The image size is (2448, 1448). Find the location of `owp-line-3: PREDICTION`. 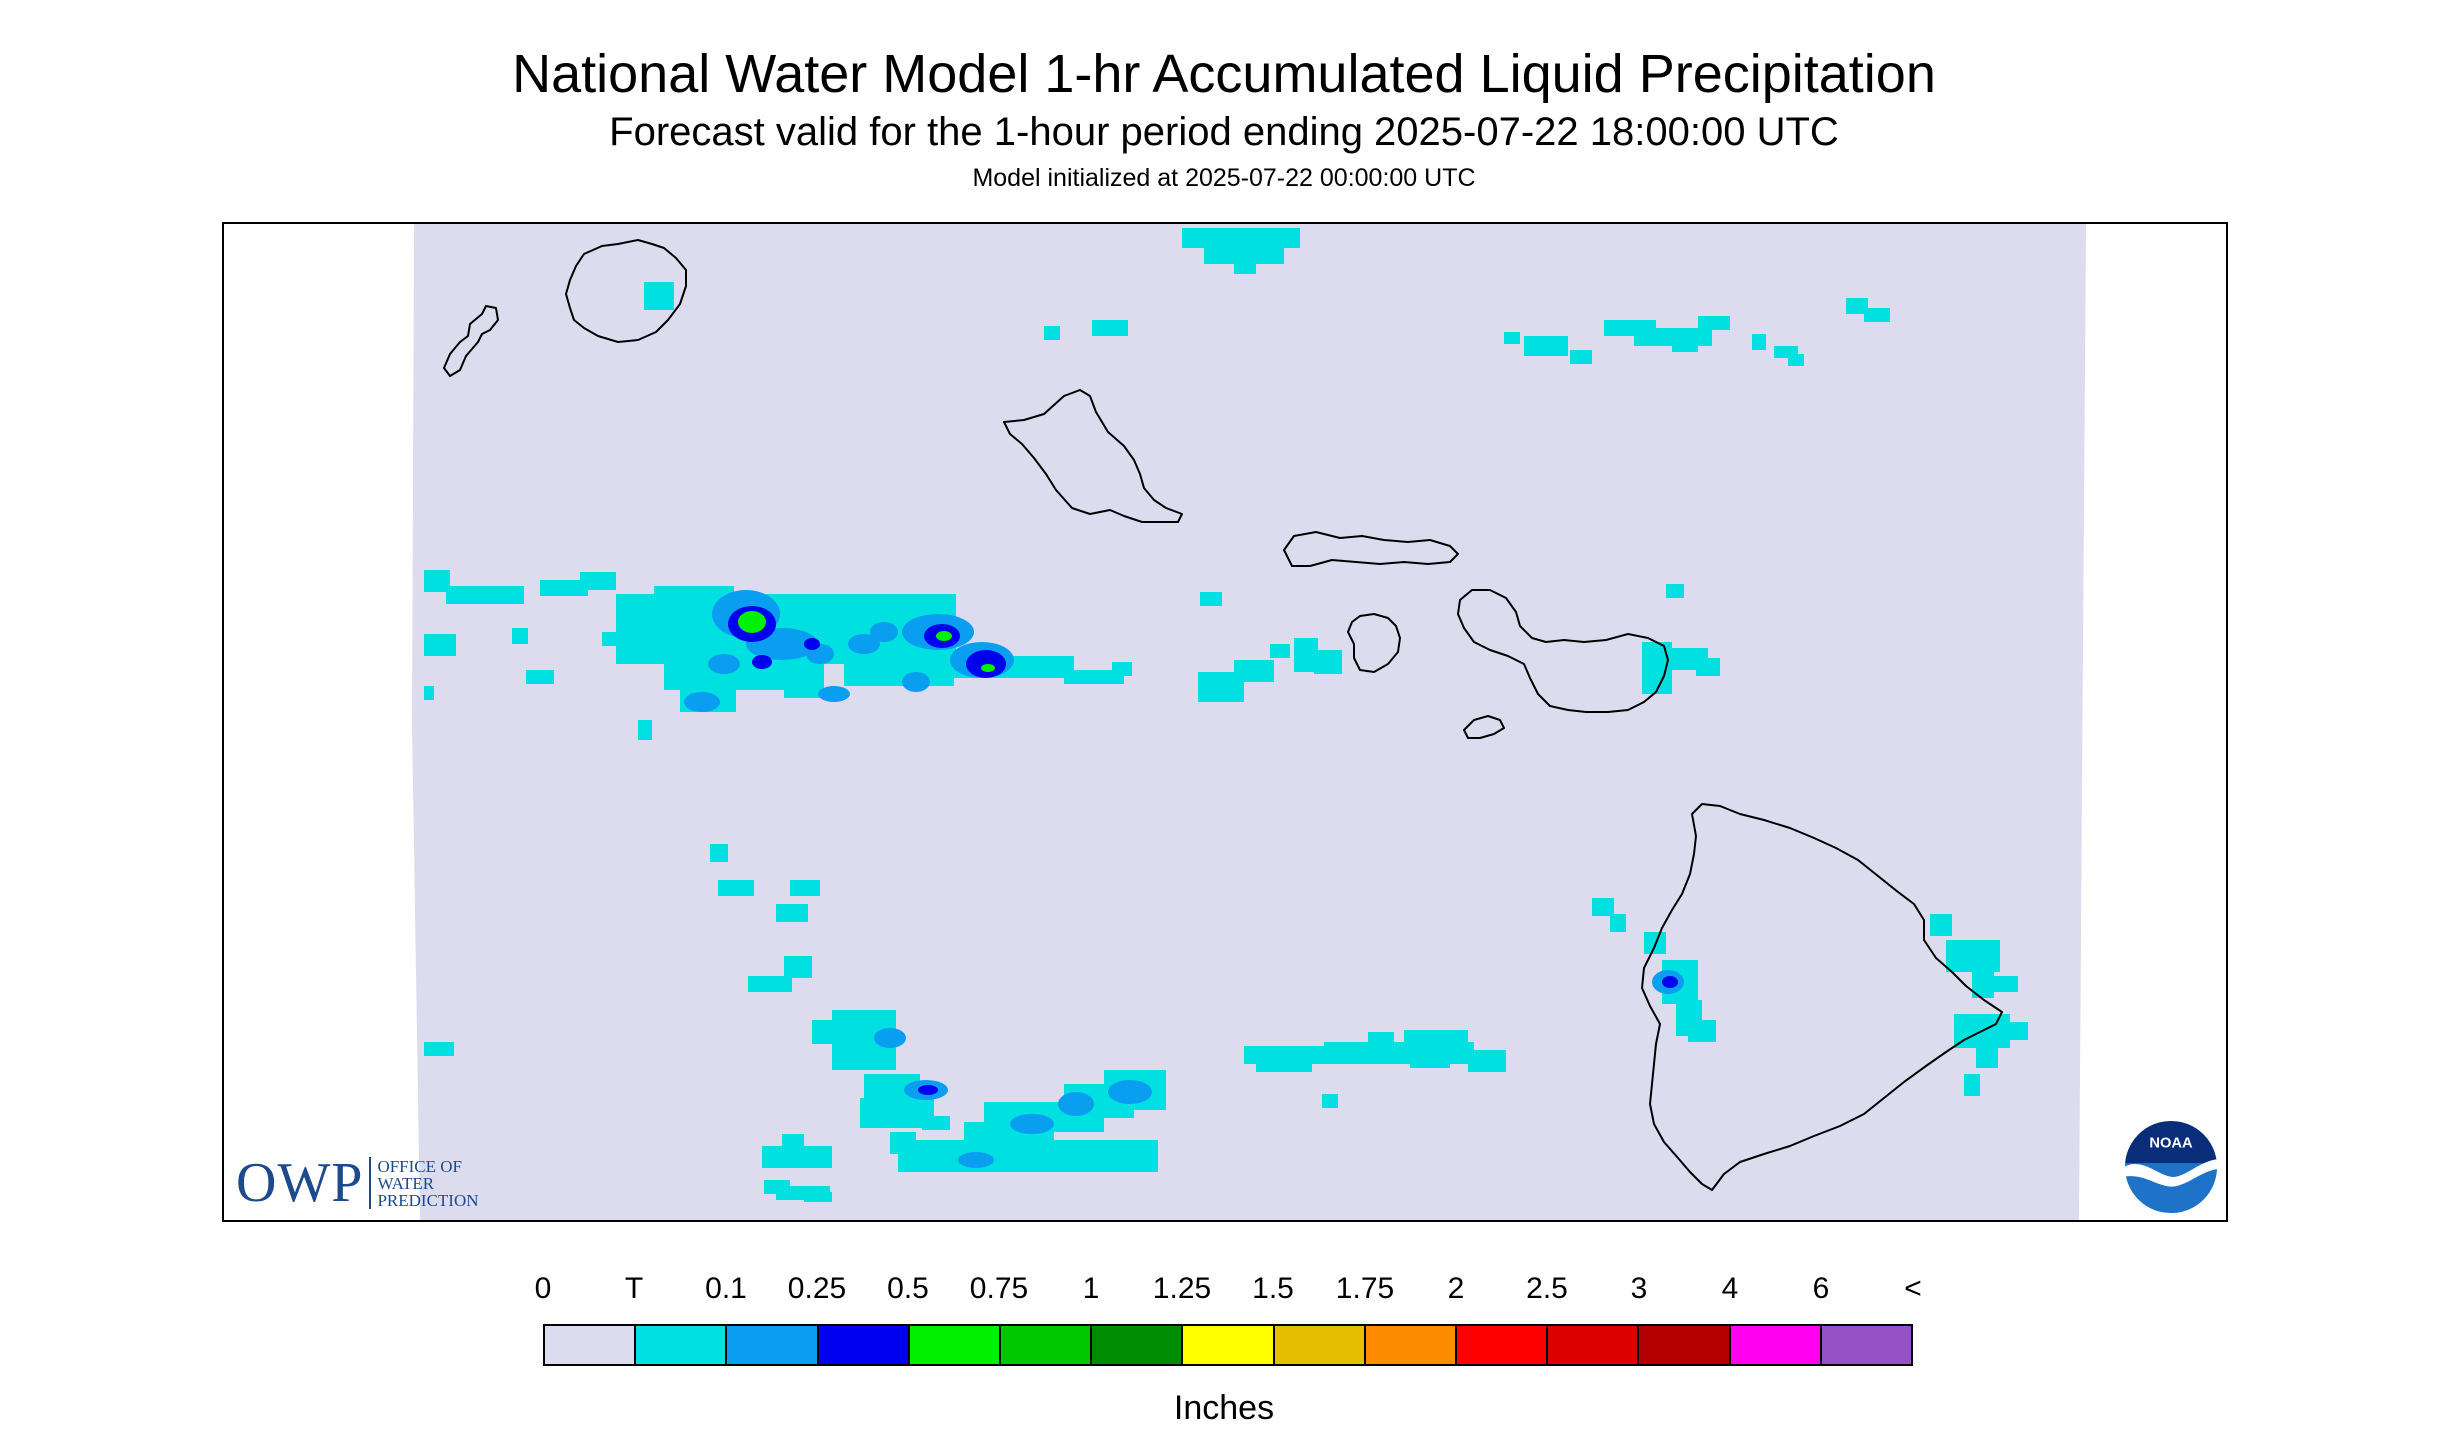

owp-line-3: PREDICTION is located at coordinates (428, 1200).